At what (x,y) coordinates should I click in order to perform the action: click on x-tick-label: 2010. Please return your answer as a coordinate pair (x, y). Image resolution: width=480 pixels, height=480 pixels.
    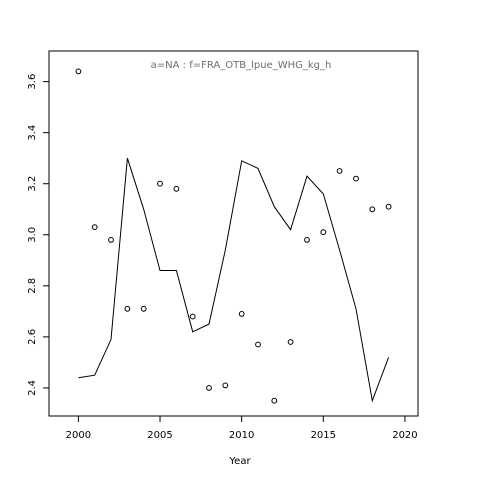
    Looking at the image, I should click on (241, 435).